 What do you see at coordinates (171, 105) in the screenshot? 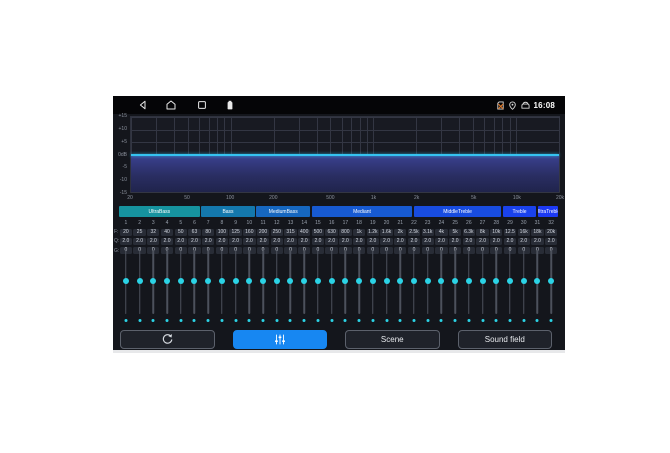
I see `home-icon` at bounding box center [171, 105].